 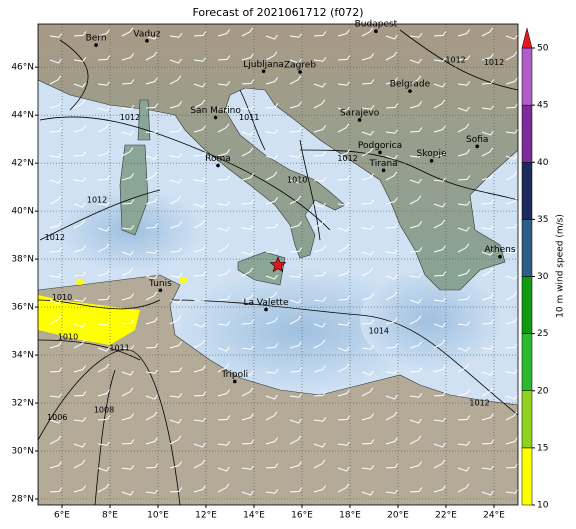 I want to click on colorbar-tick-label: 10, so click(x=543, y=506).